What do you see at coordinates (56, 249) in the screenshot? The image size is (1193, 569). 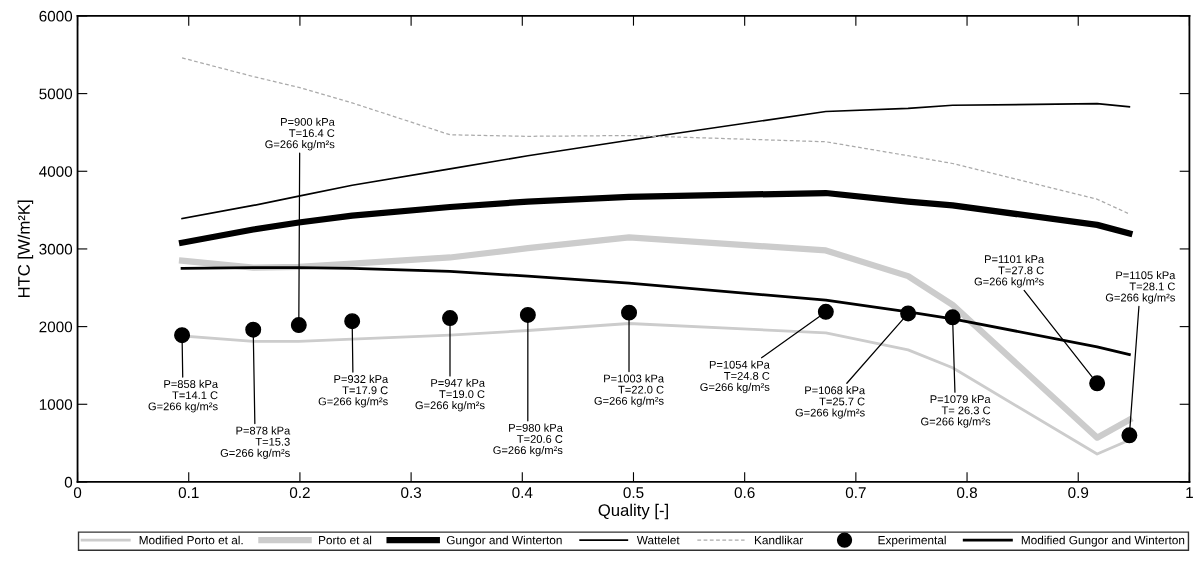 I see `y-tick-label: 3000` at bounding box center [56, 249].